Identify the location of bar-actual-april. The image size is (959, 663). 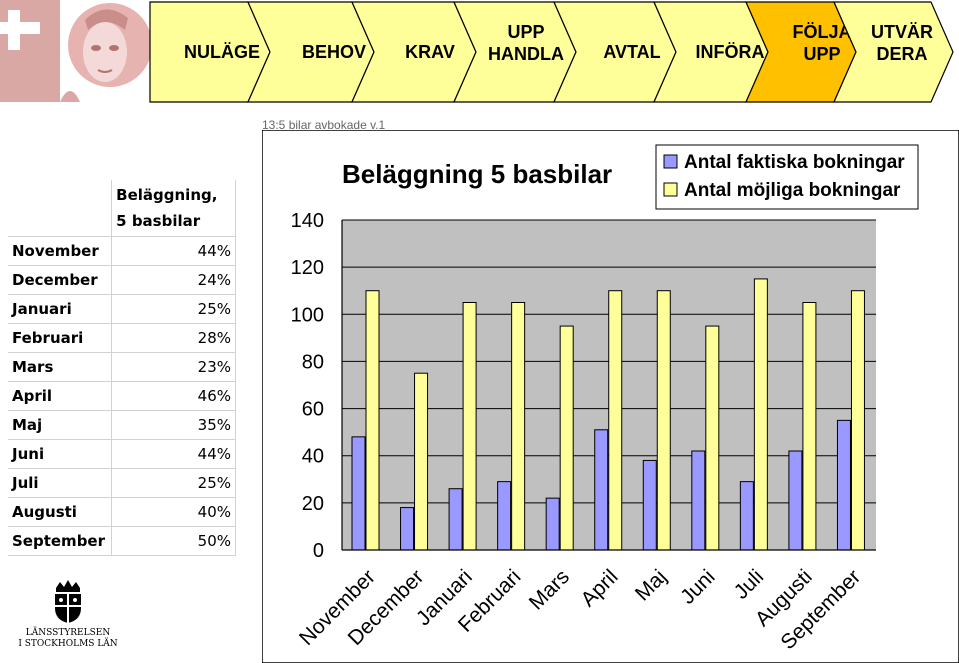
(601, 490).